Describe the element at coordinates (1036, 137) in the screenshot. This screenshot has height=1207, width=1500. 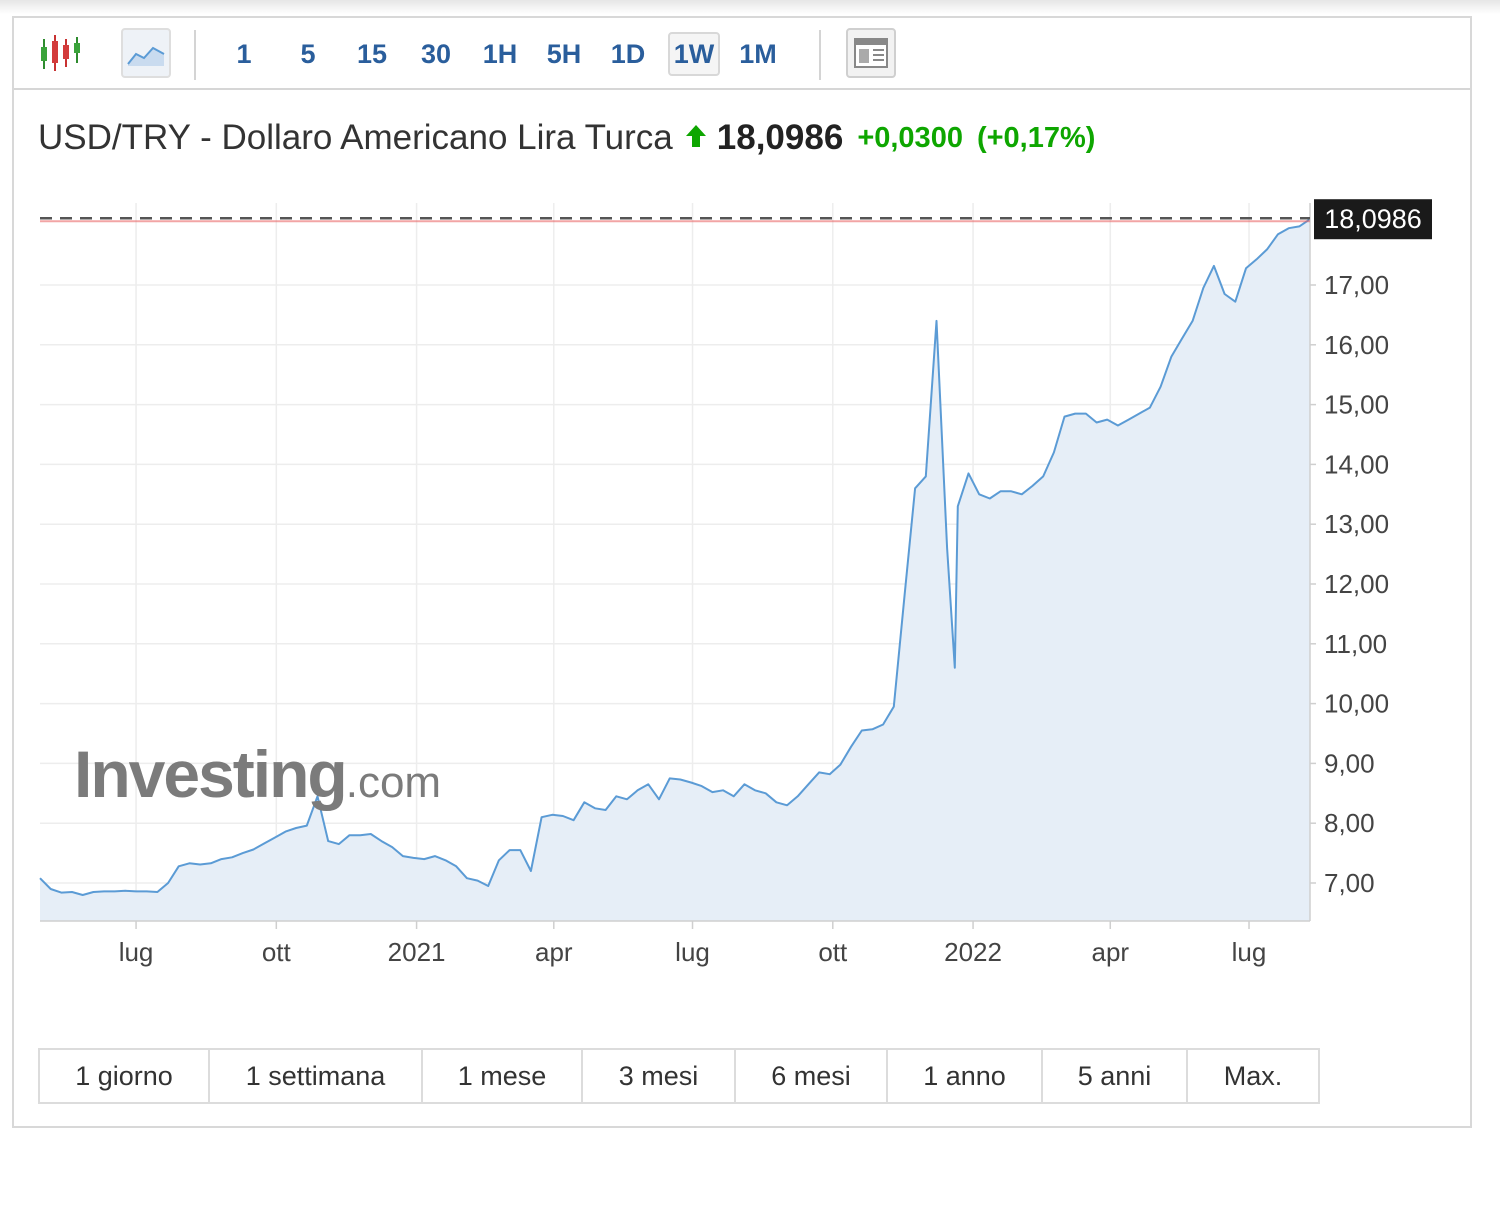
I see `price-change-percent: (+0,17%)` at that location.